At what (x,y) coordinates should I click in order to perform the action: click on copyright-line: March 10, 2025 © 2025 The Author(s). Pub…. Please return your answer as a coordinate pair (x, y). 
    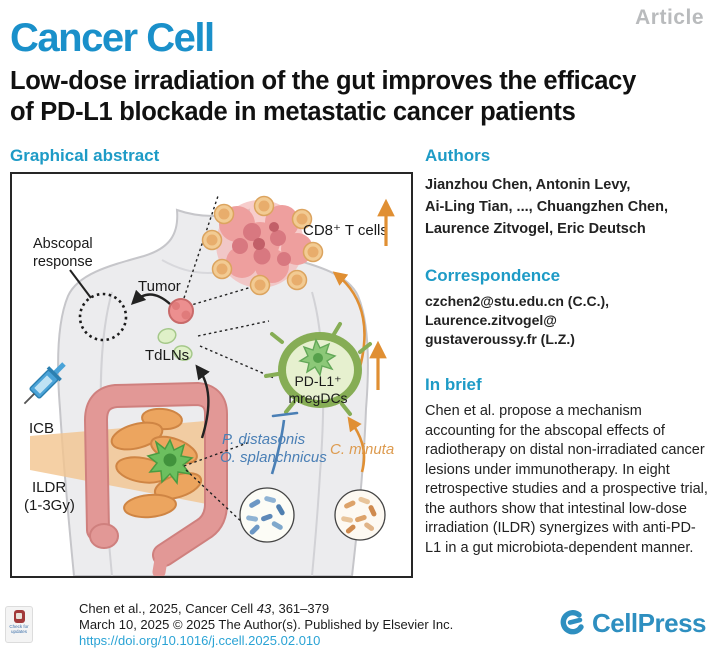
    Looking at the image, I should click on (266, 624).